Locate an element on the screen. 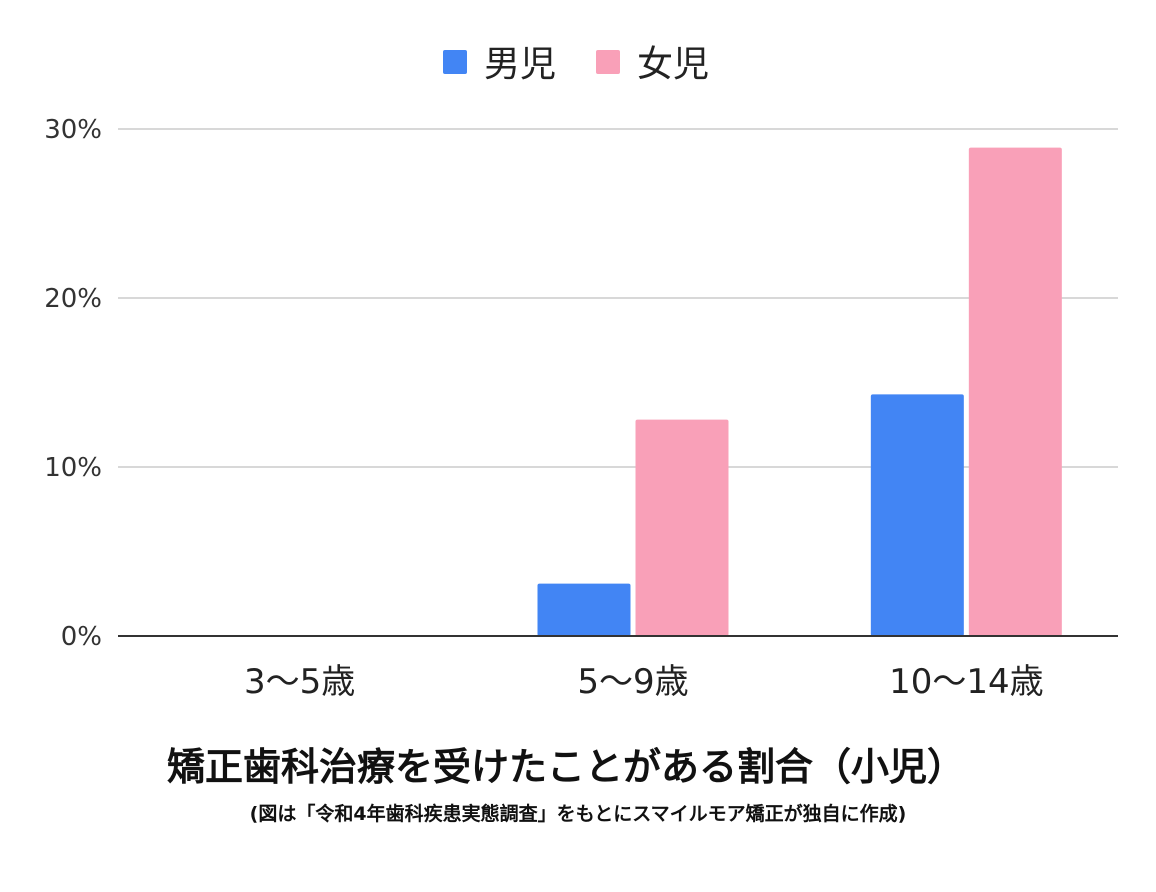  legend-label-boys: 男児 is located at coordinates (520, 64).